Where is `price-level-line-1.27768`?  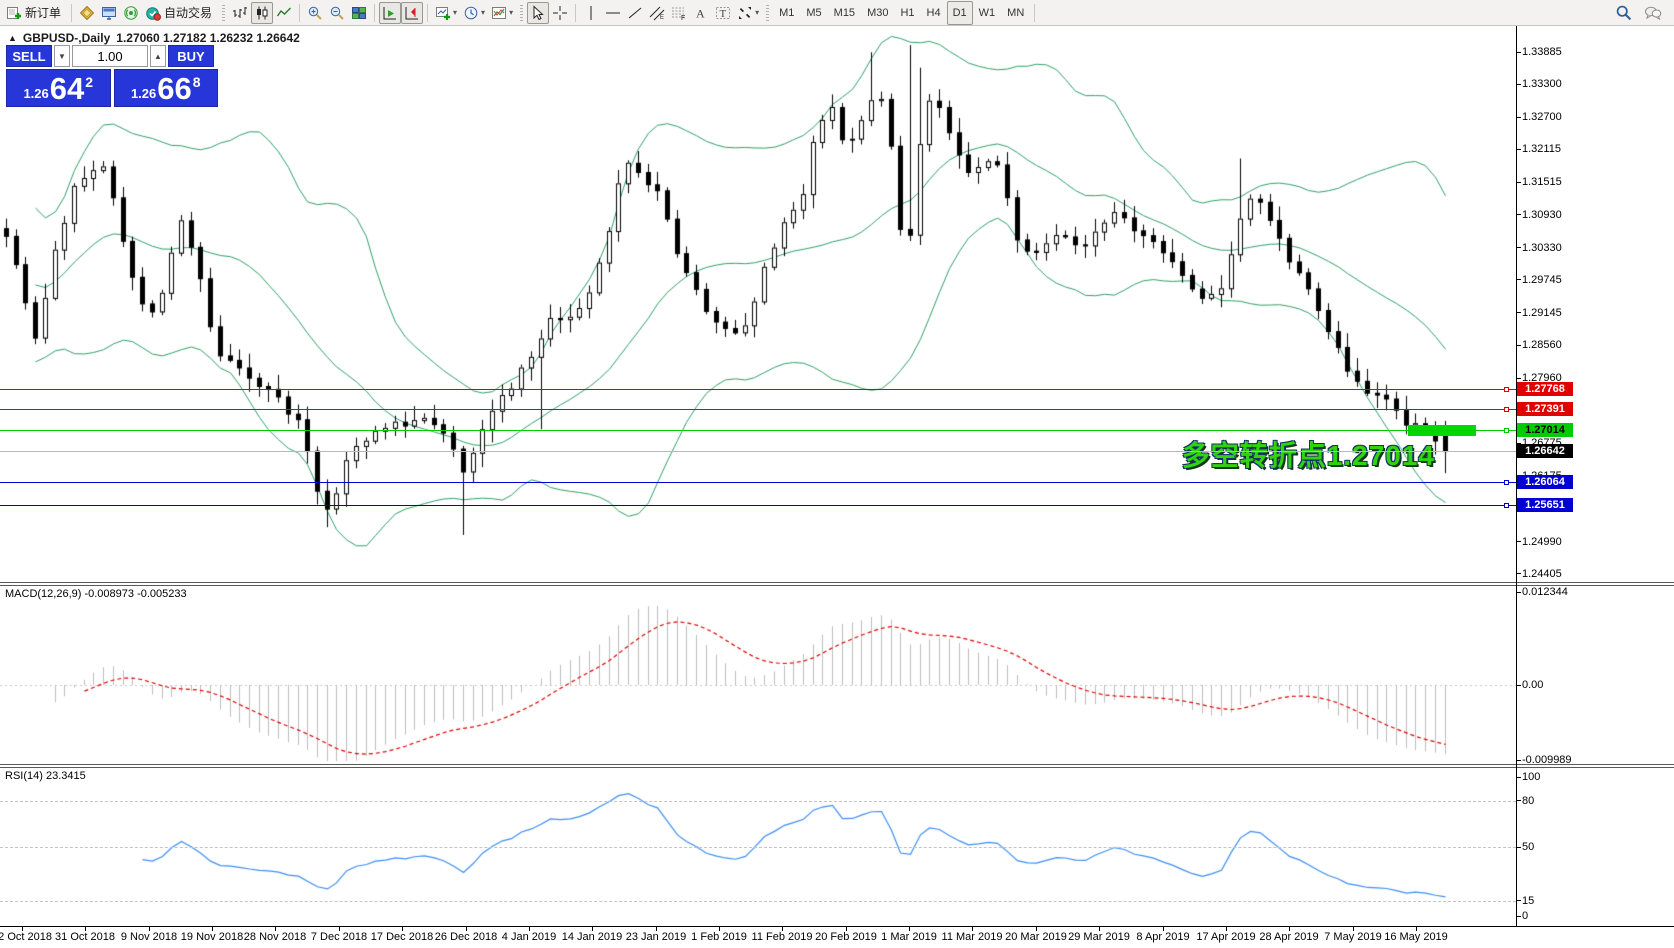
price-level-line-1.27768 is located at coordinates (758, 389).